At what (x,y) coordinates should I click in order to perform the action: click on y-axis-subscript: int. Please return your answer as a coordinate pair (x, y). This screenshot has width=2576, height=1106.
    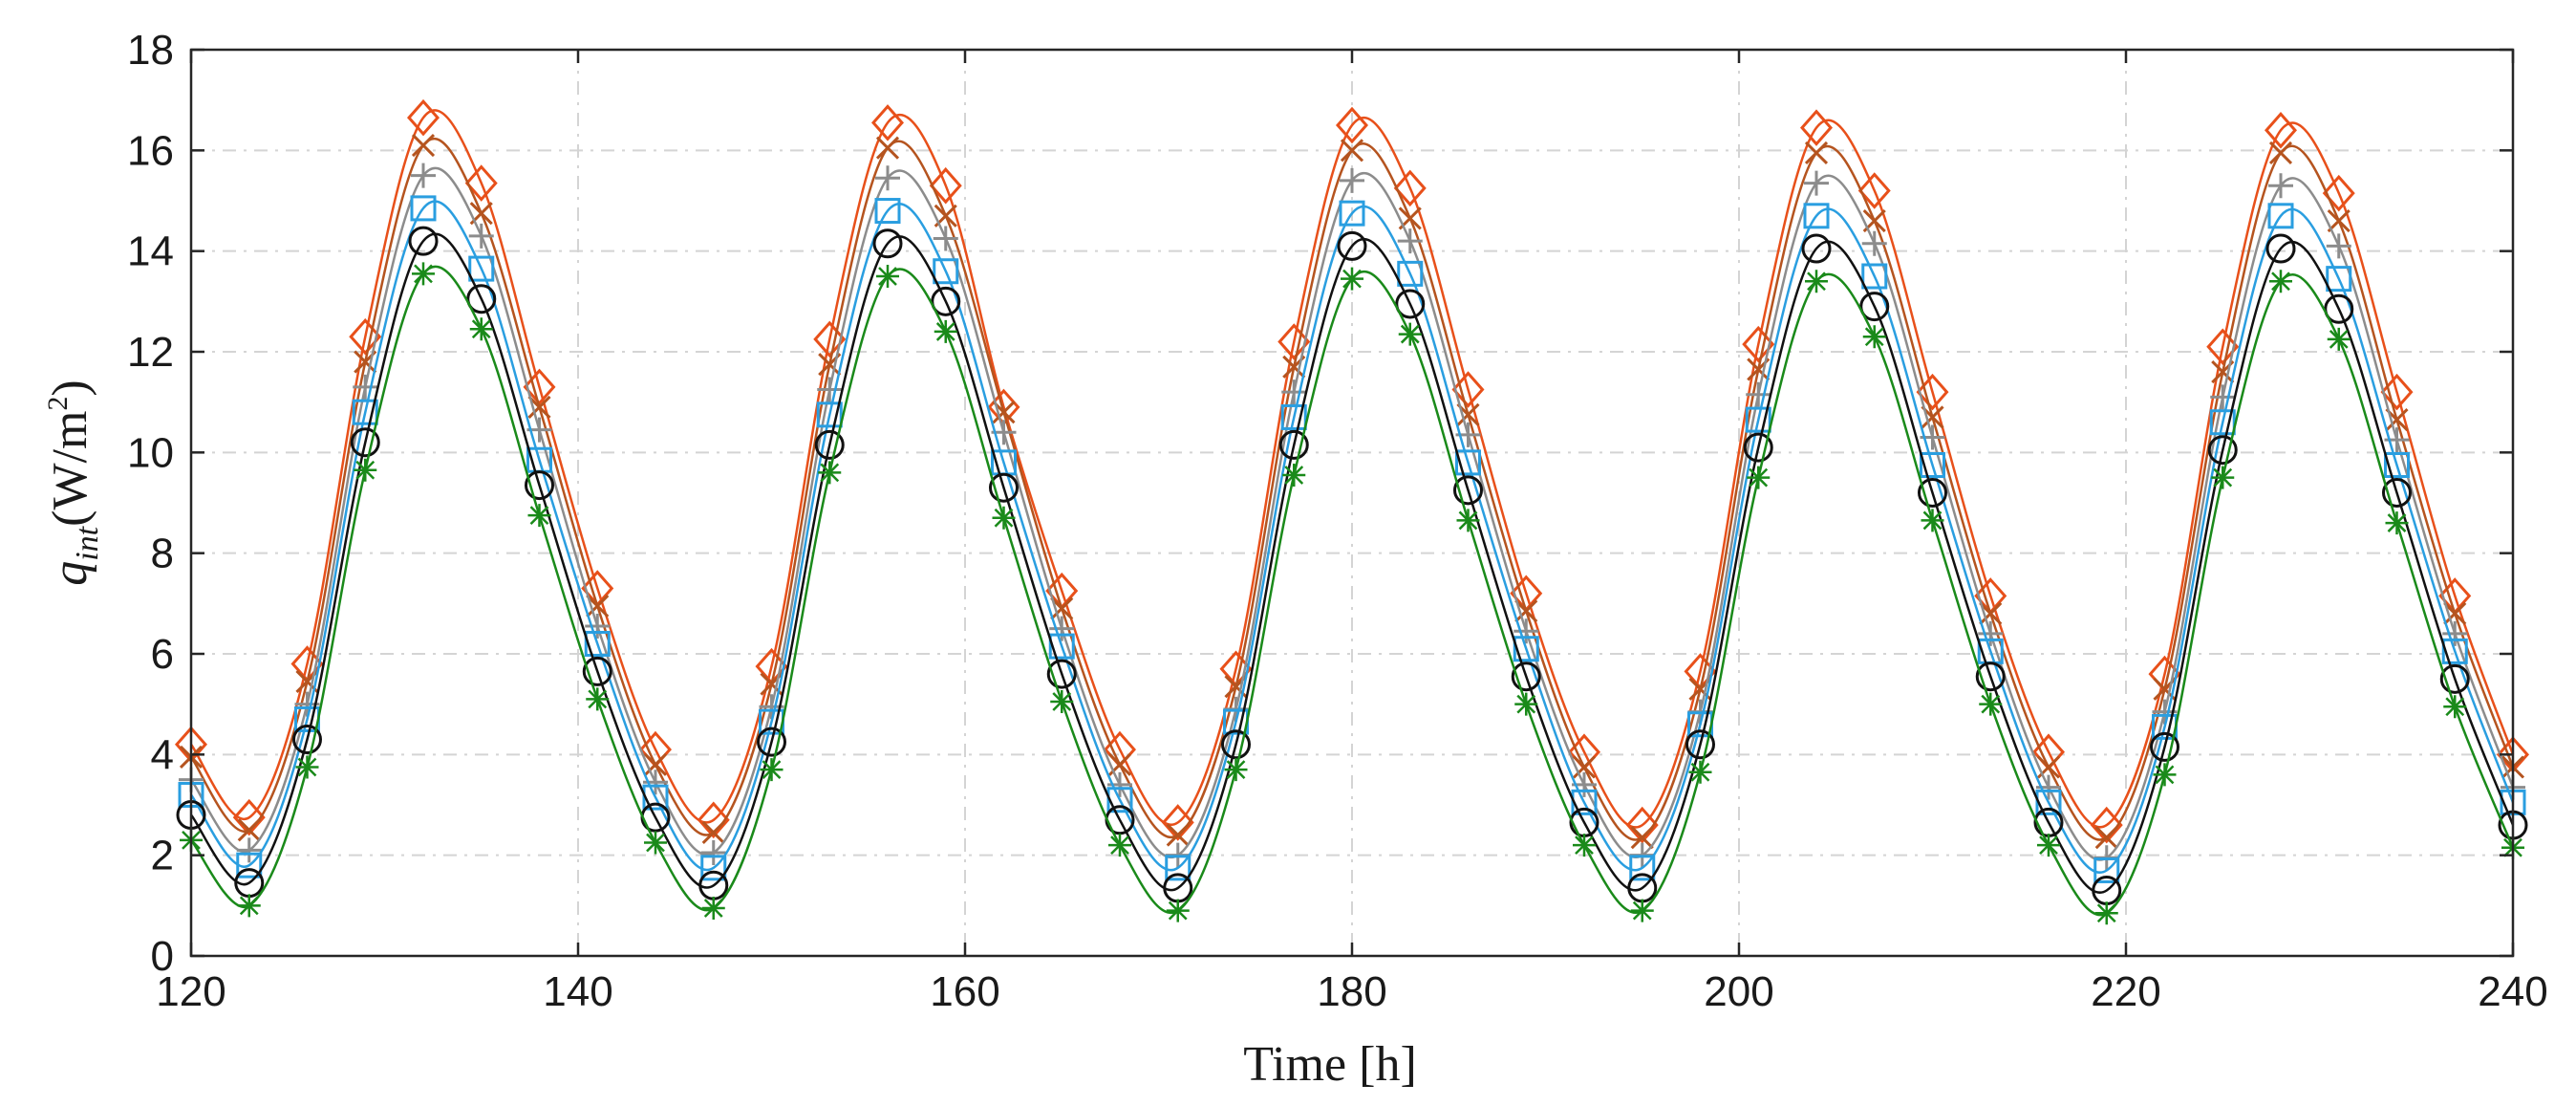
    Looking at the image, I should click on (87, 543).